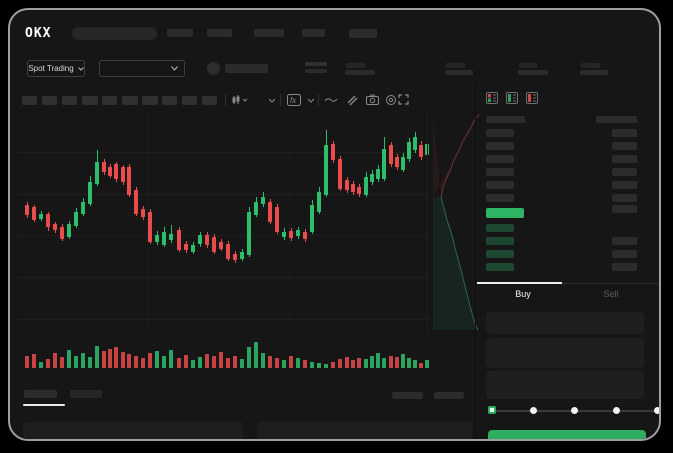  I want to click on camera-icon, so click(372, 99).